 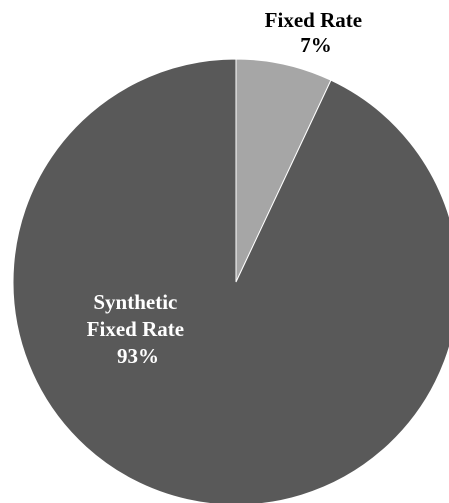 What do you see at coordinates (138, 356) in the screenshot?
I see `slice-label-synthetic-pct: 93%` at bounding box center [138, 356].